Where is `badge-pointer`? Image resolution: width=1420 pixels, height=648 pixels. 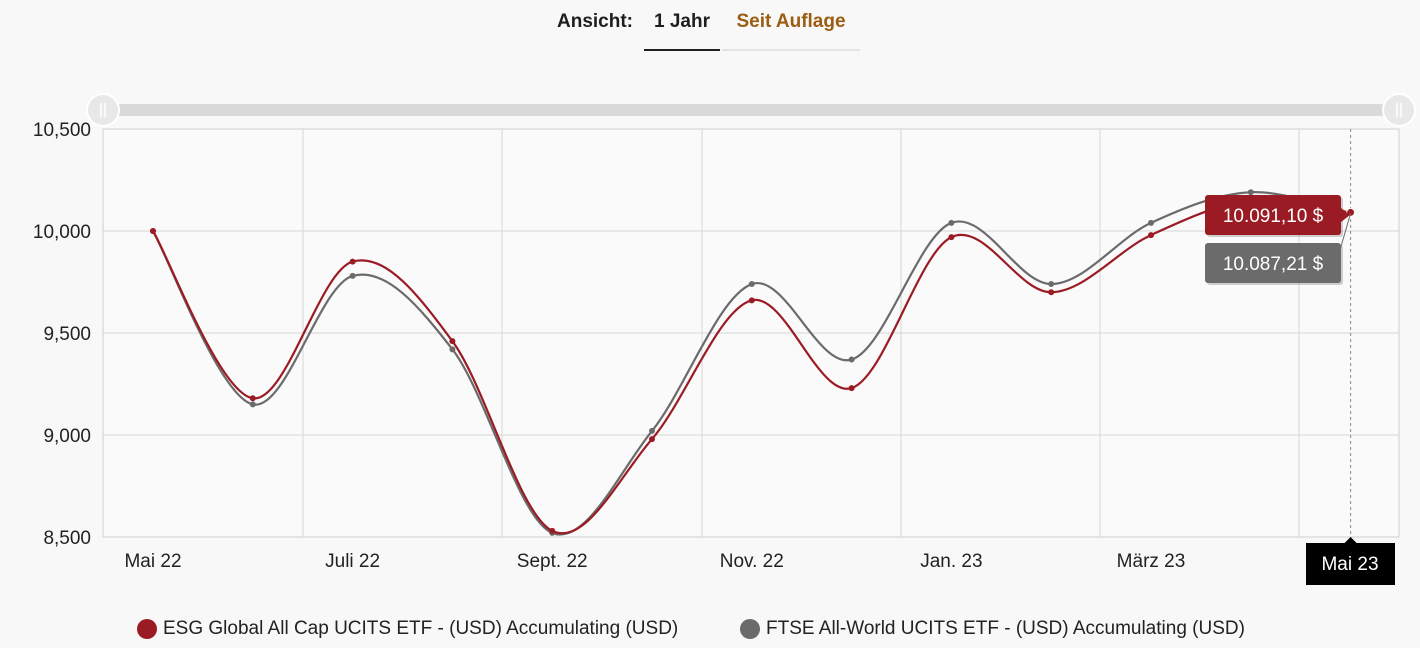 badge-pointer is located at coordinates (1350, 540).